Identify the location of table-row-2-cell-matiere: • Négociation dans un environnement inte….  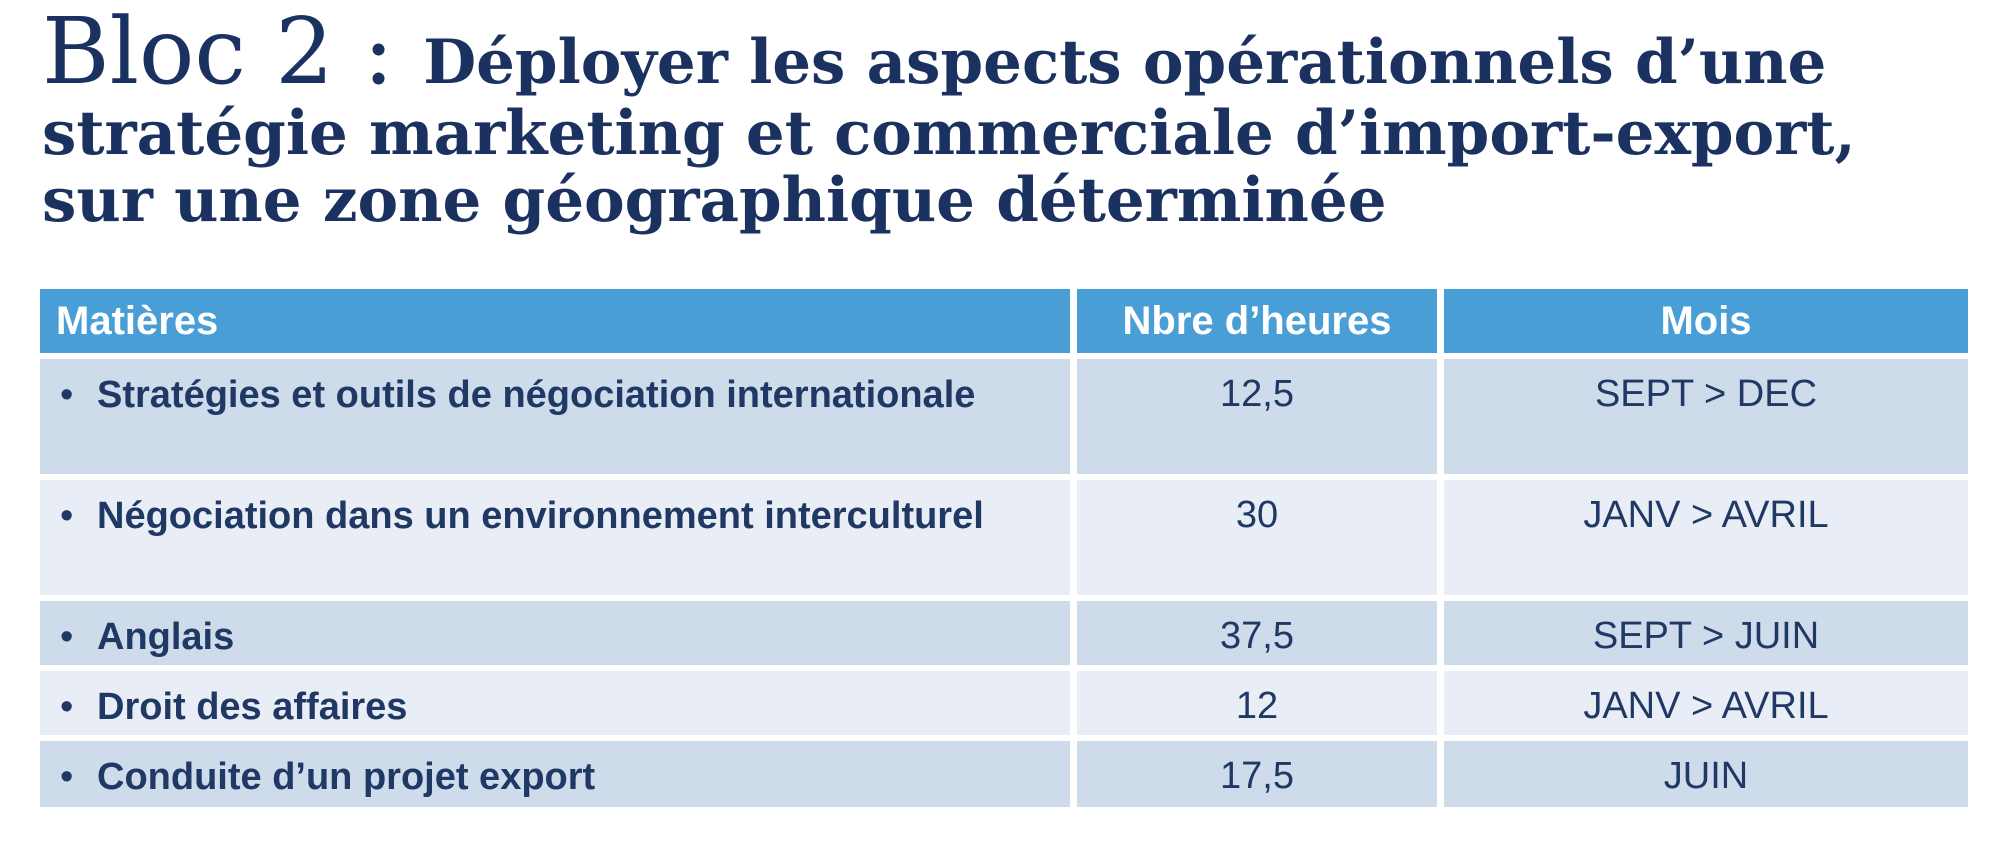
(555, 537).